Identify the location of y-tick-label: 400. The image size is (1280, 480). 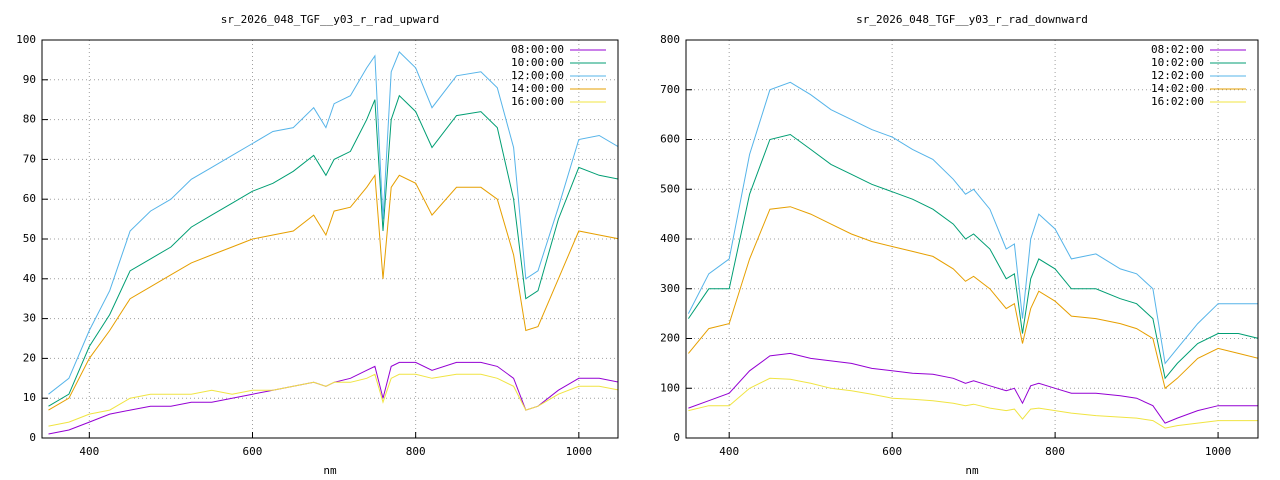
(670, 238).